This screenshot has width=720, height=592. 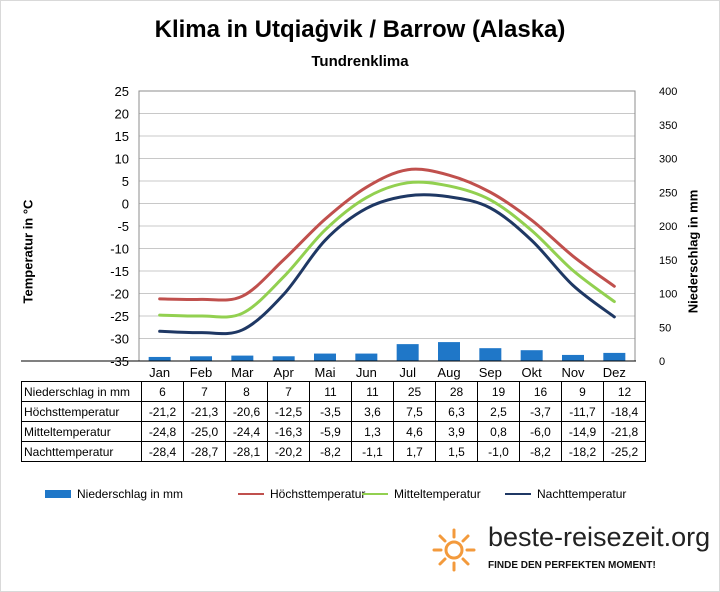 I want to click on table-cell: 11, so click(x=372, y=391).